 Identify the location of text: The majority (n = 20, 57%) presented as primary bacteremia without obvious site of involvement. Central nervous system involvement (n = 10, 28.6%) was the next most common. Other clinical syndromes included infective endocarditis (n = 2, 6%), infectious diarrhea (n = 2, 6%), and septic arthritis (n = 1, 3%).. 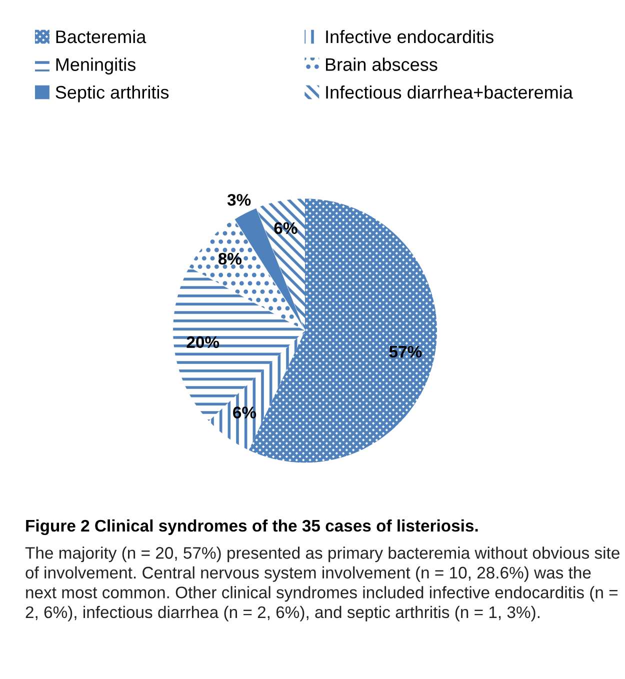
(322, 584).